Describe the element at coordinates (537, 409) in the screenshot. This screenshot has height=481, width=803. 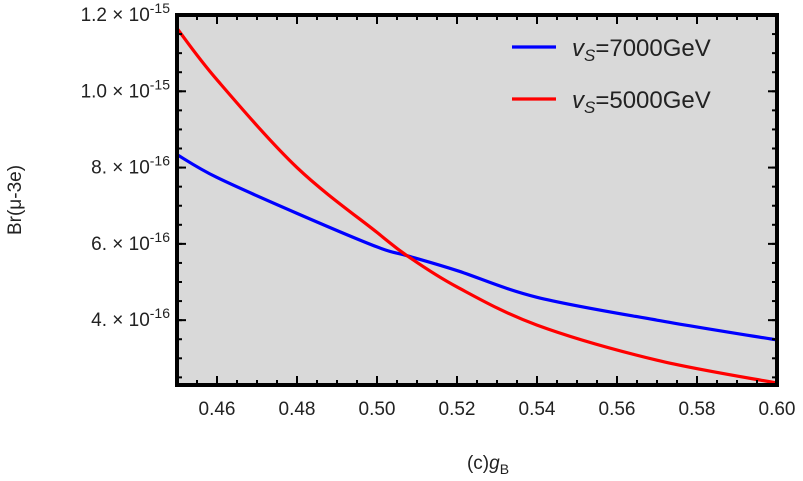
I see `x-tick-label: 0.54` at that location.